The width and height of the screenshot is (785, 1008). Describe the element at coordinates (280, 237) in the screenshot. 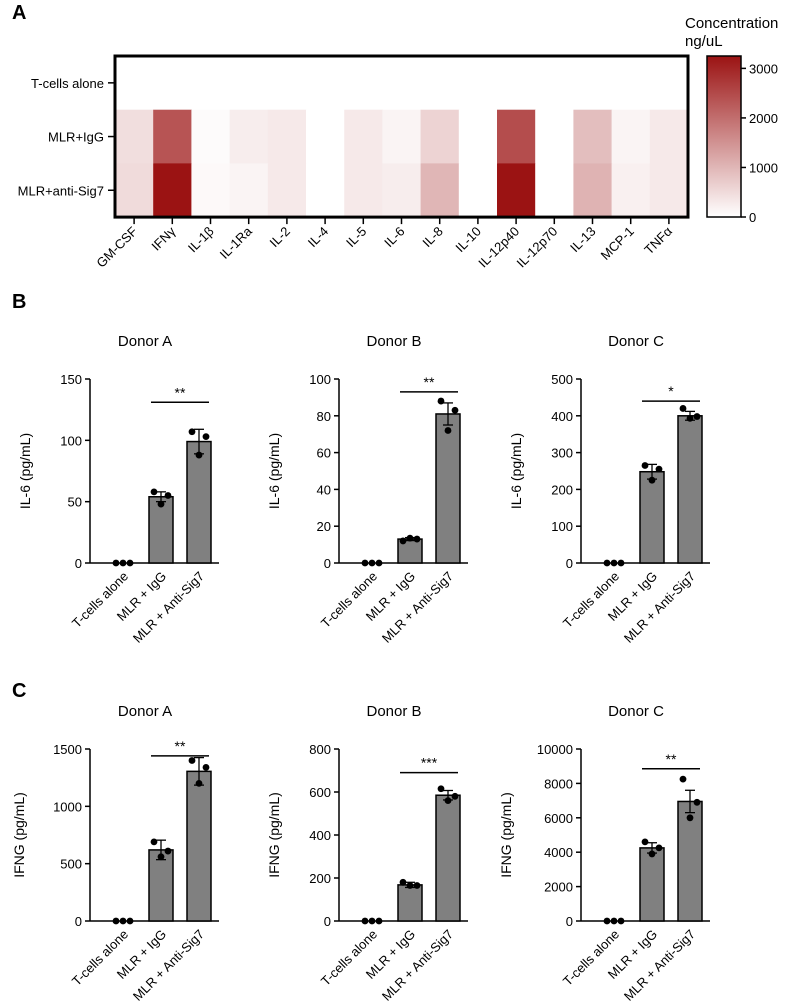

I see `column-label: IL-2` at that location.